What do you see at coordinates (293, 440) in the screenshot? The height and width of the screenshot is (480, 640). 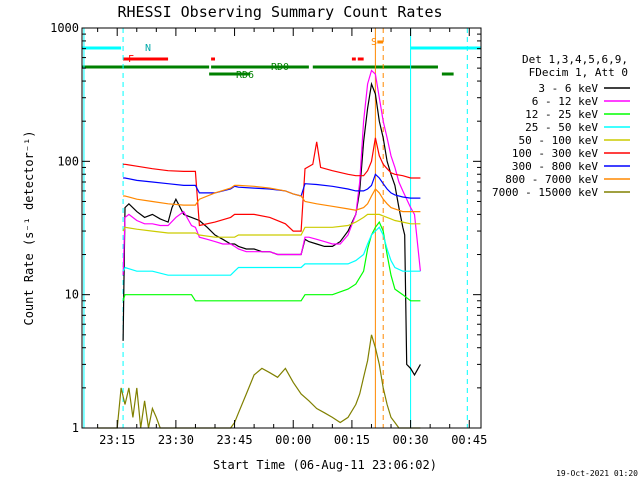 I see `x-tick-label: 00:00` at bounding box center [293, 440].